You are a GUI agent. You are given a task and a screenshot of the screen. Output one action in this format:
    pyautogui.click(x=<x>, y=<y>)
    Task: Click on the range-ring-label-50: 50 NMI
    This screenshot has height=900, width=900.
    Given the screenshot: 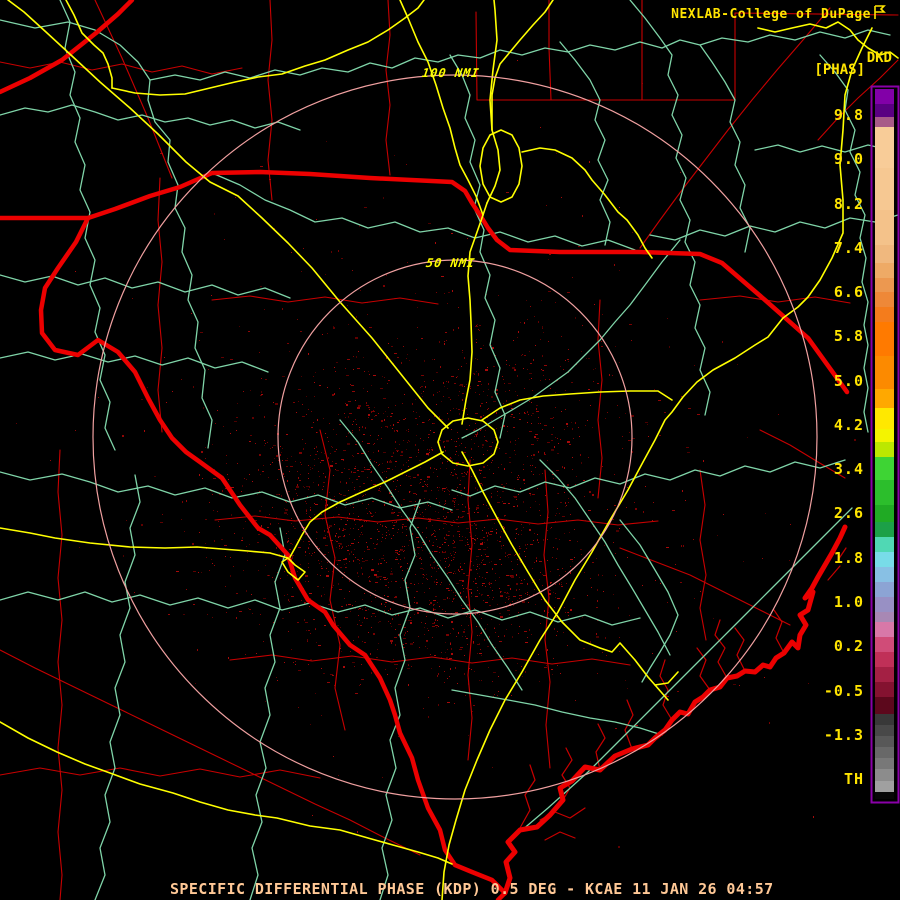 What is the action you would take?
    pyautogui.click(x=451, y=263)
    